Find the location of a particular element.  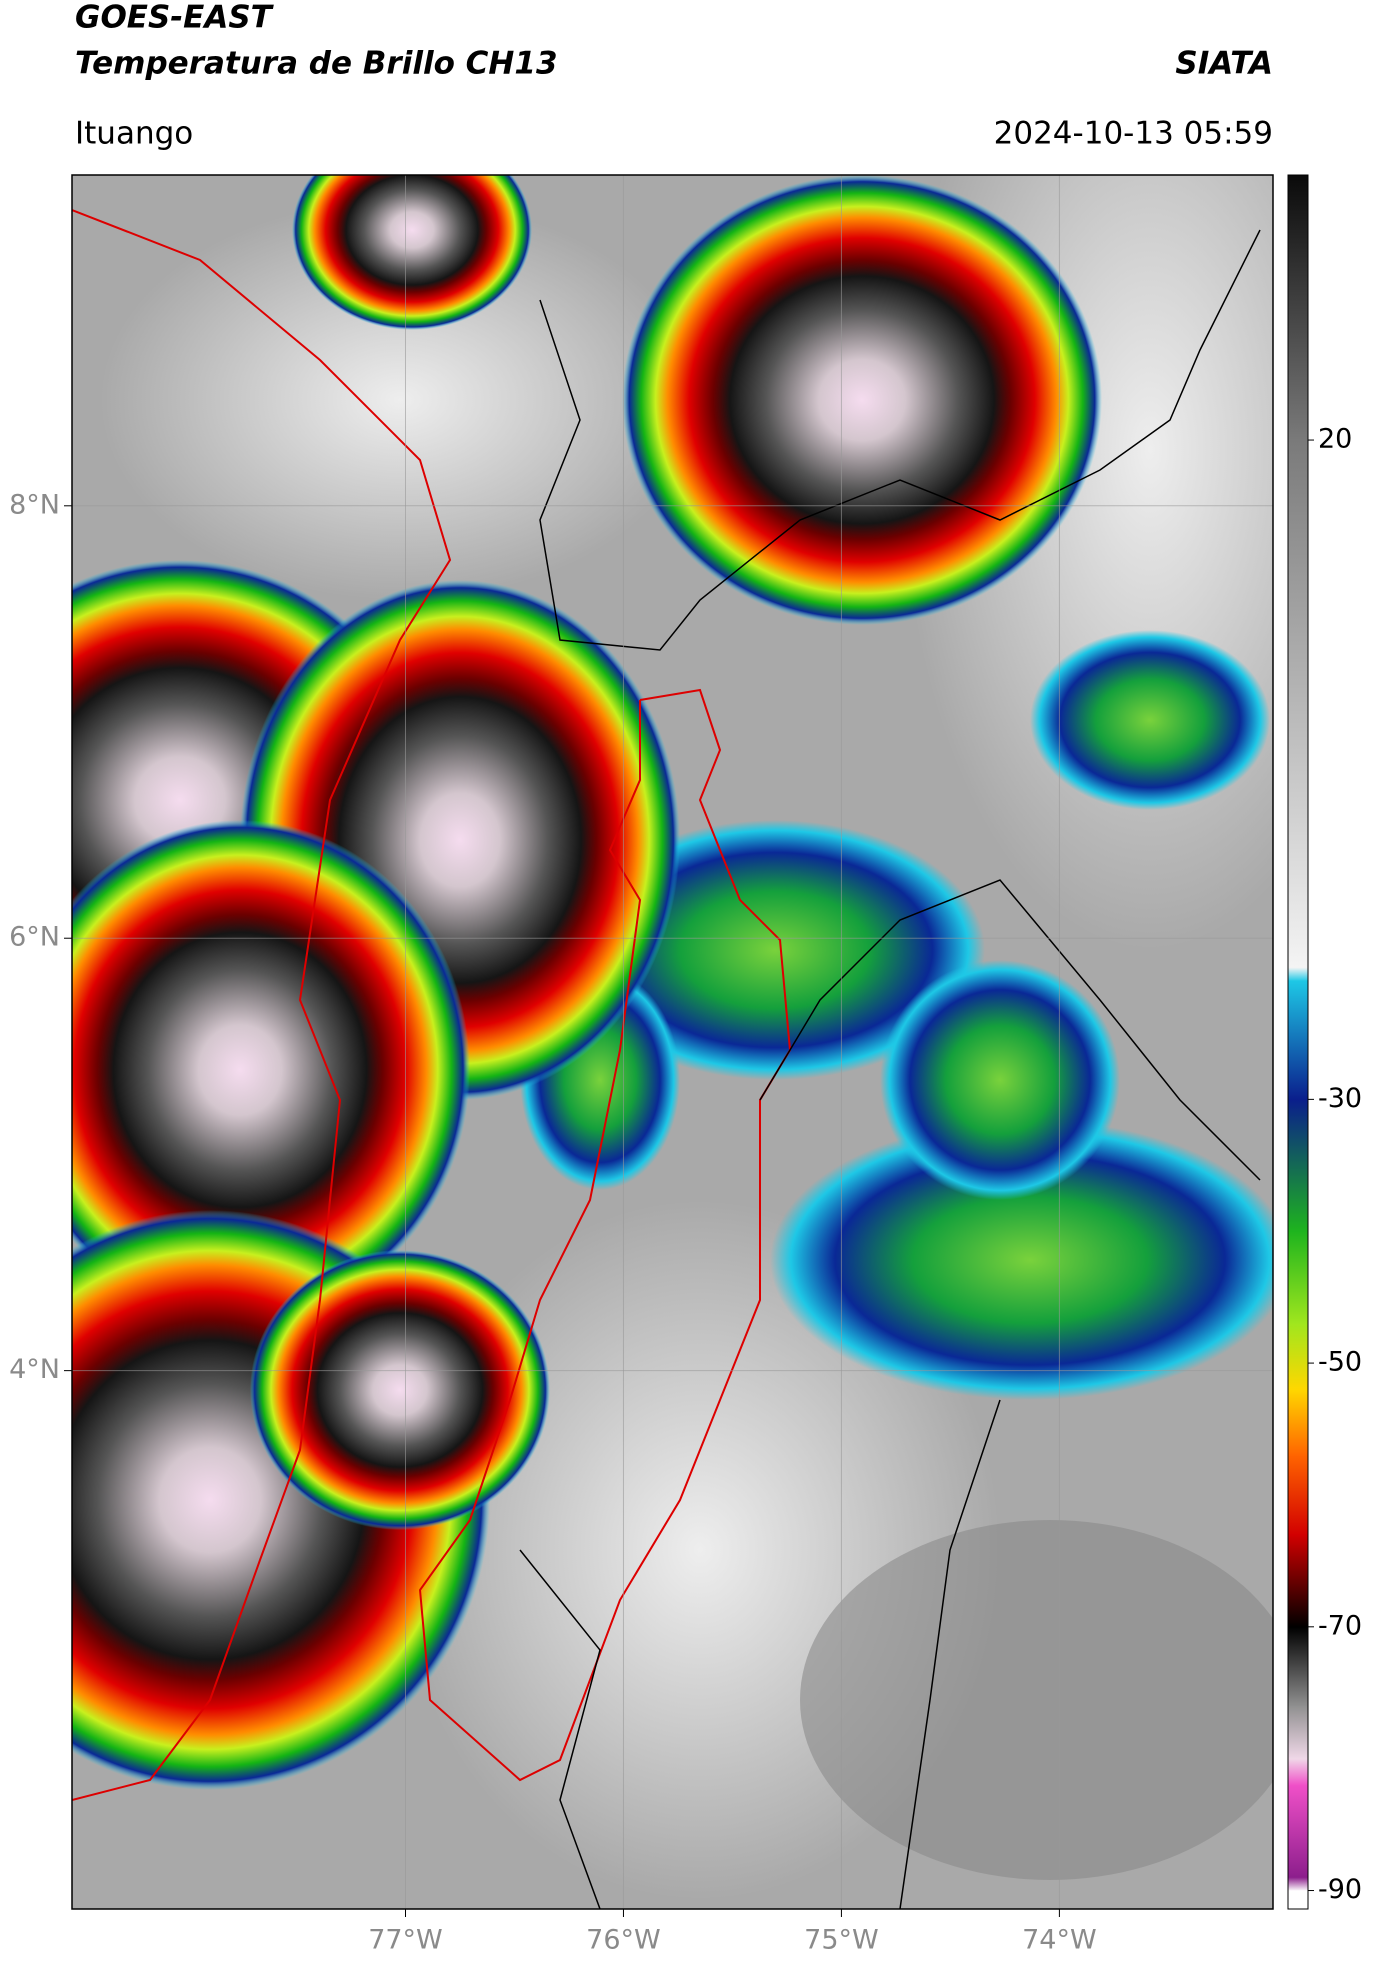

x-tick-label: 74°W is located at coordinates (1059, 1940).